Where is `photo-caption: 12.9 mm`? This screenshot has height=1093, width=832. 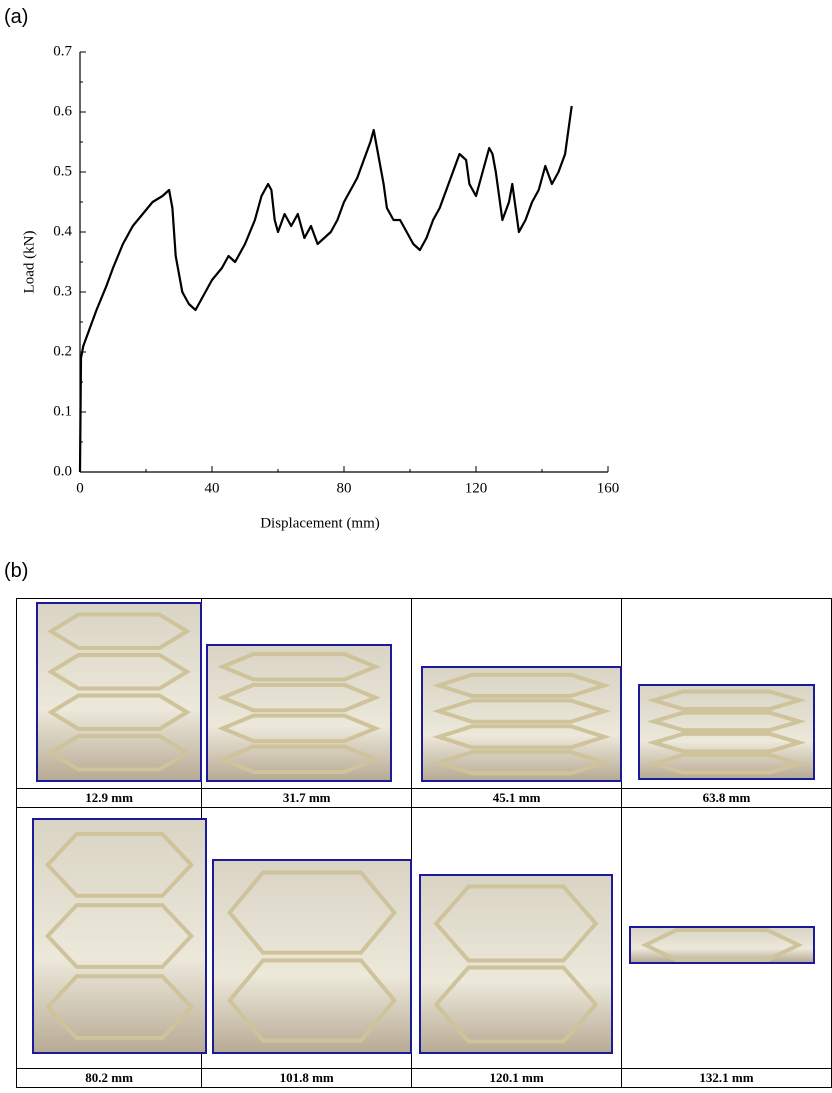
photo-caption: 12.9 mm is located at coordinates (109, 798).